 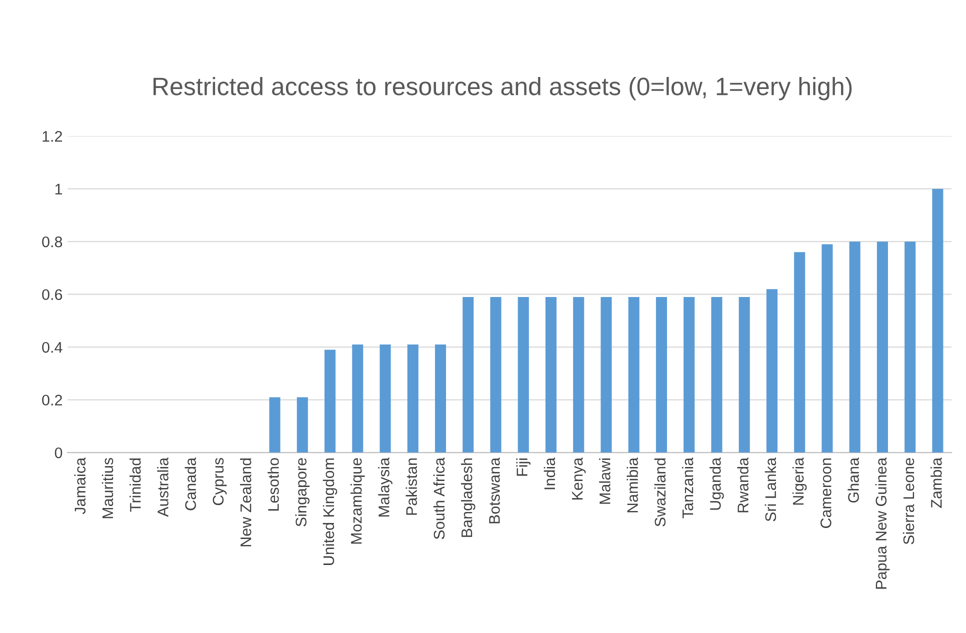 I want to click on x-tick-label: Swaziland, so click(x=660, y=492).